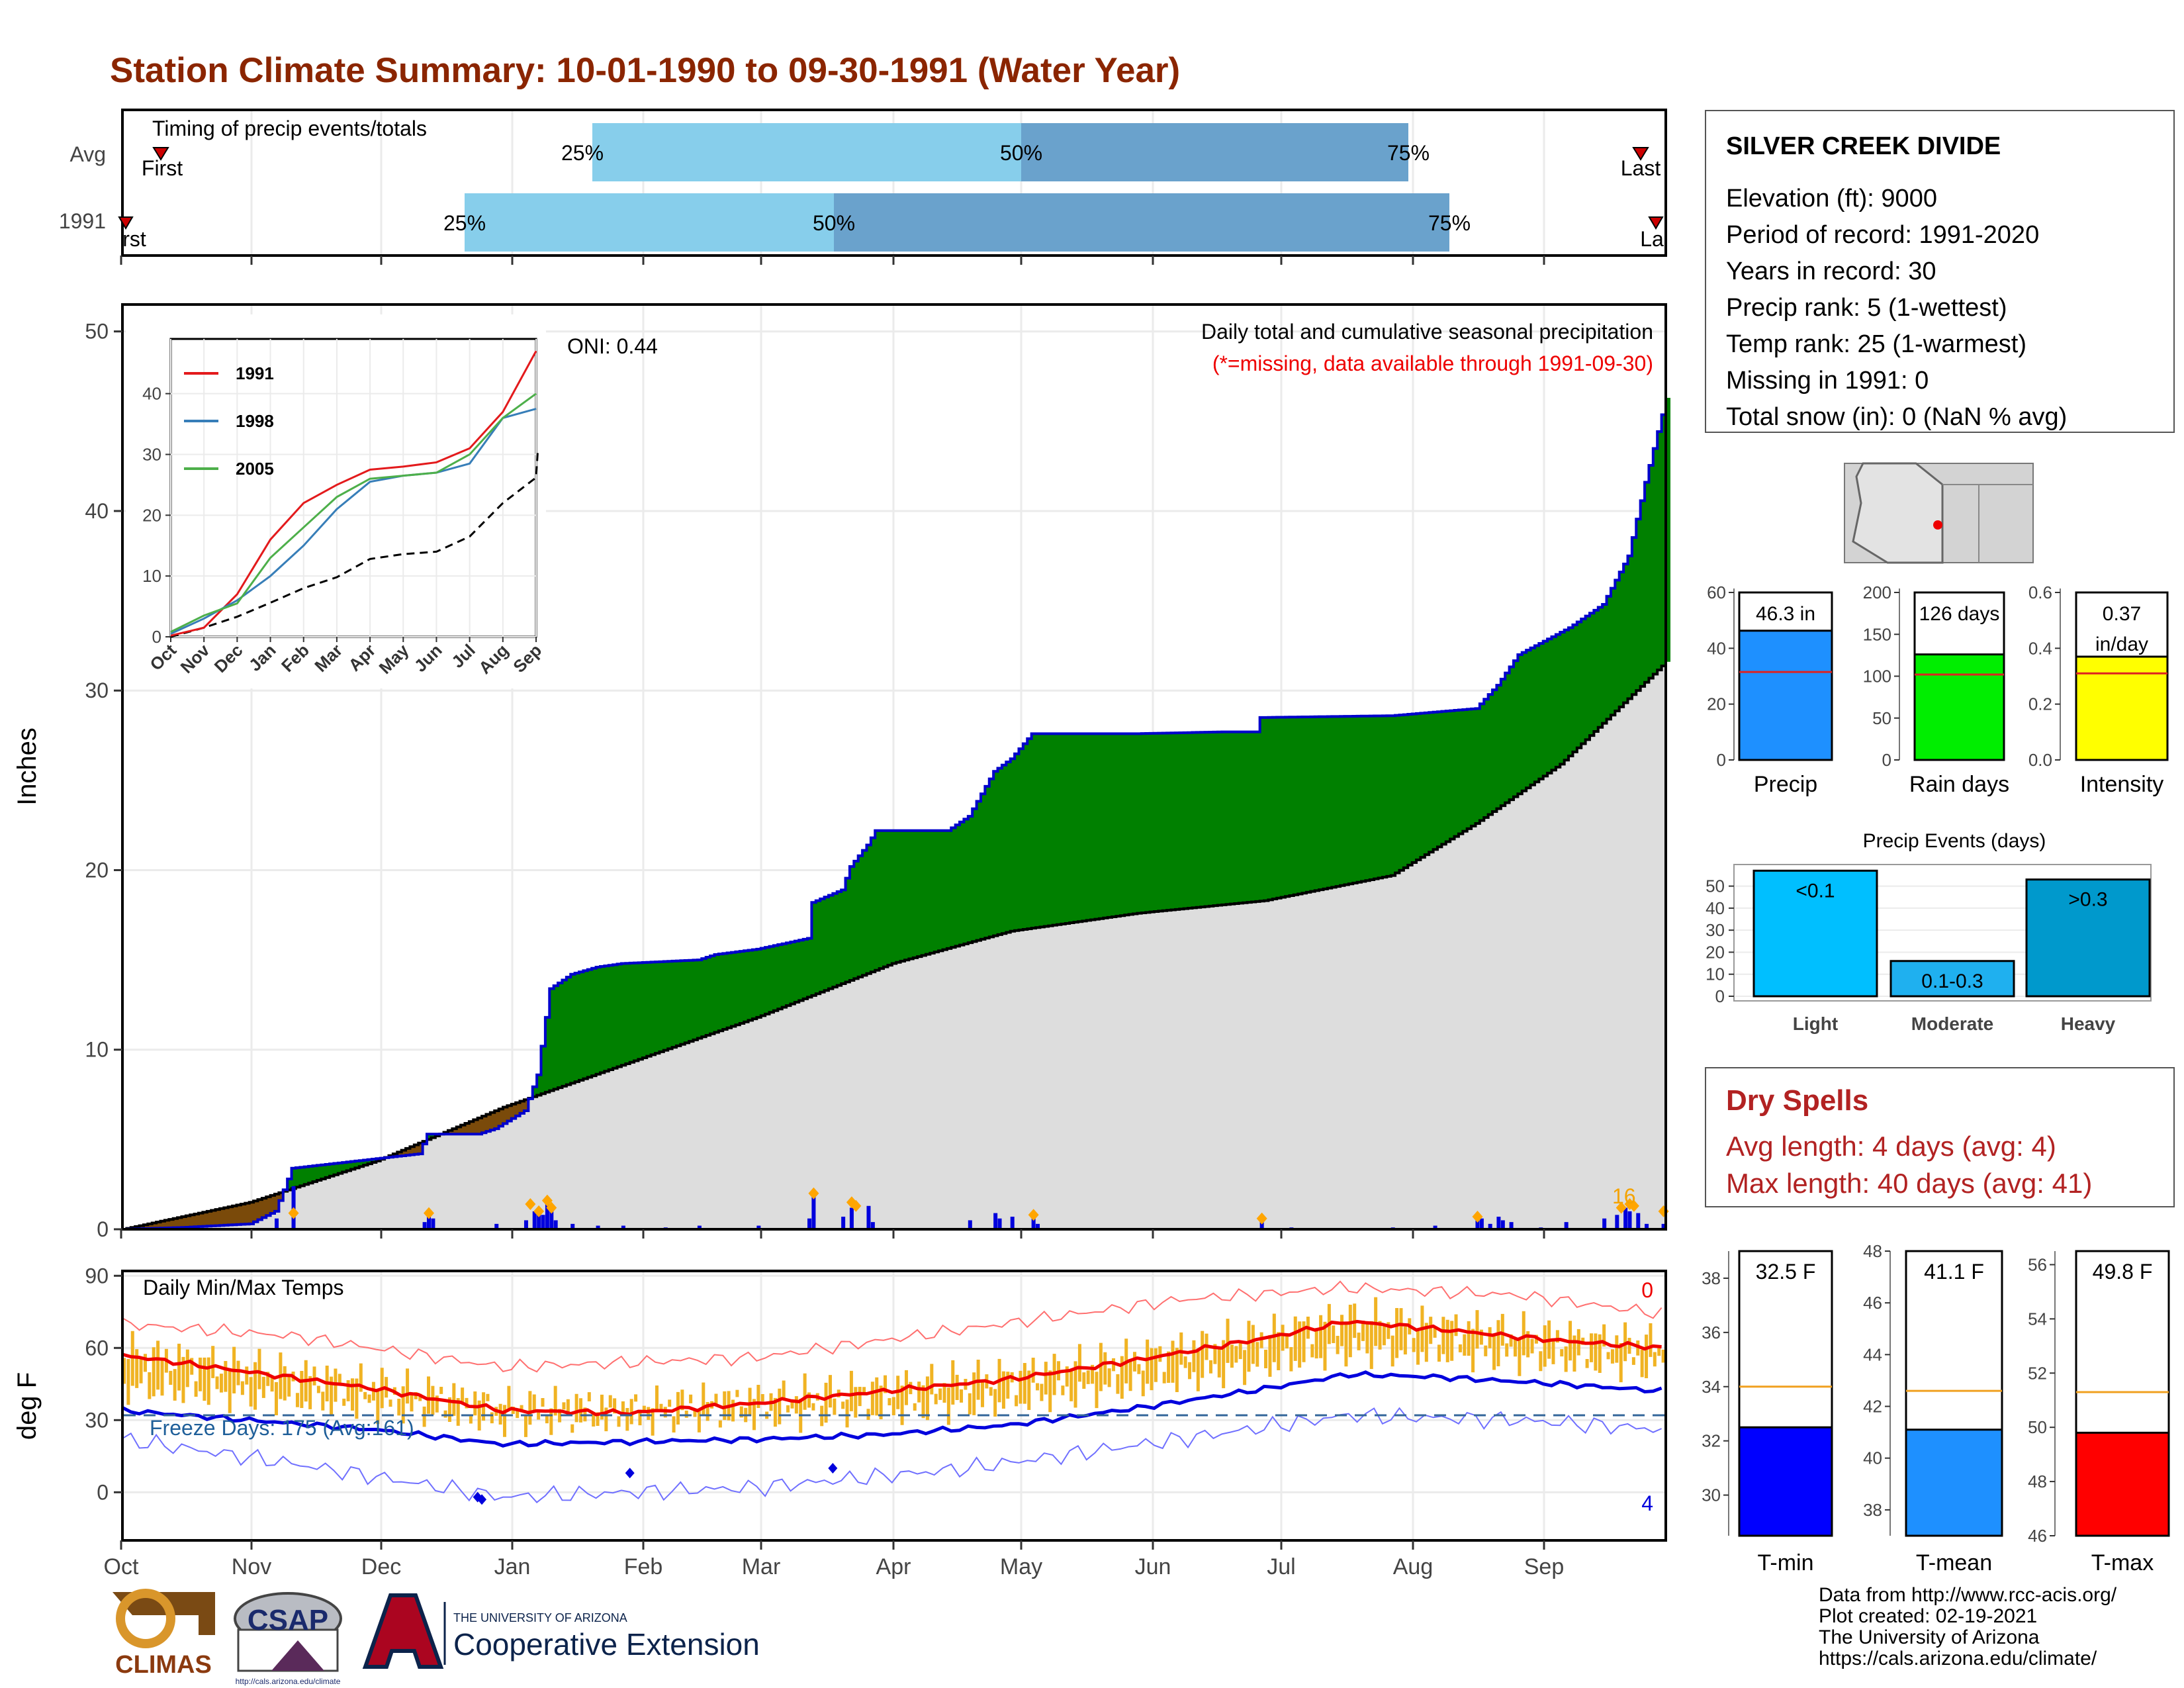 Image resolution: width=2184 pixels, height=1688 pixels. I want to click on precip-events-title: Precip Events (days), so click(1954, 841).